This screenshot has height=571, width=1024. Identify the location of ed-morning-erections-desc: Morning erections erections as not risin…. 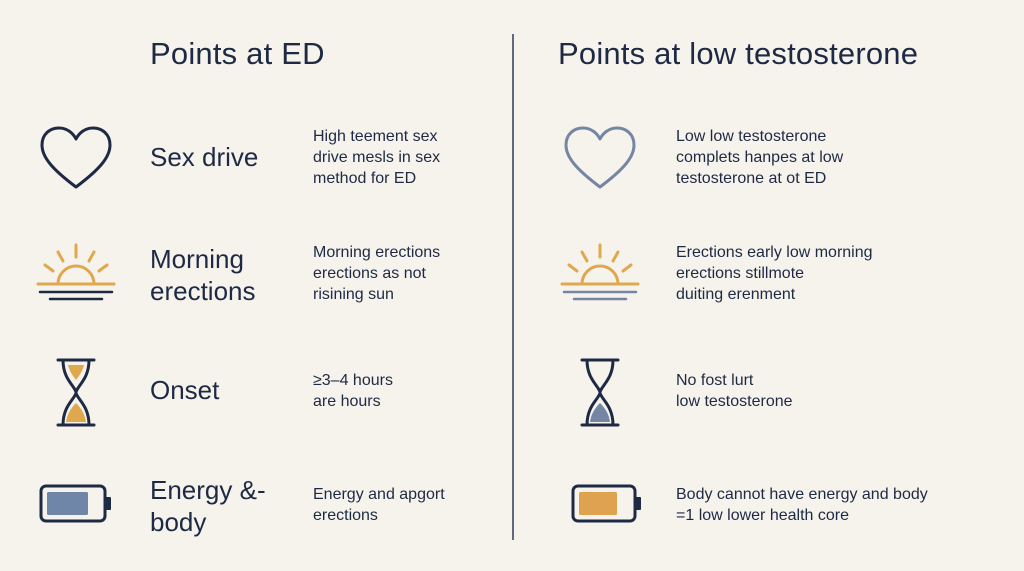
(377, 273).